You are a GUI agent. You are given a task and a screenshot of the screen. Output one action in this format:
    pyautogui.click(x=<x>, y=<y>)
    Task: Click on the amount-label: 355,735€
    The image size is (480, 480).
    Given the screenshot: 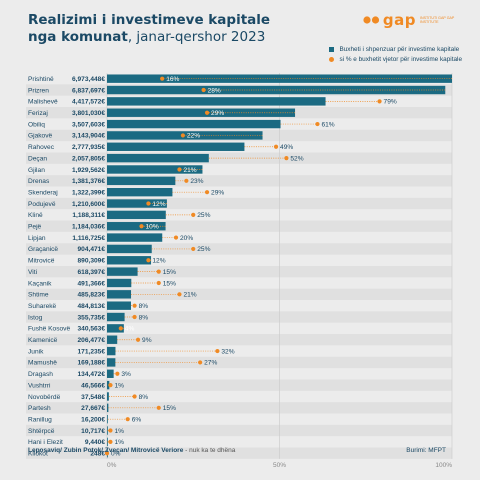 What is the action you would take?
    pyautogui.click(x=91, y=317)
    